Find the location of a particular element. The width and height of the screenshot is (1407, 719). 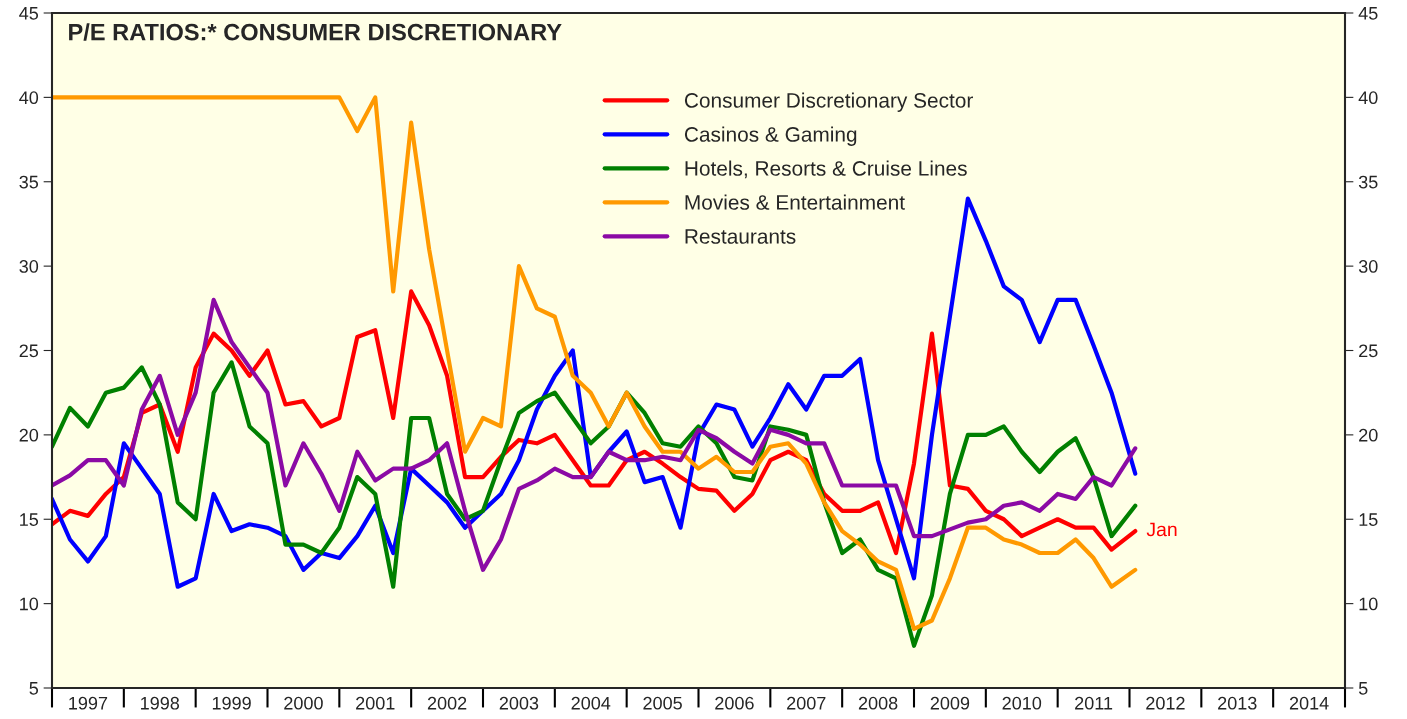

y2-tick-label: 45 is located at coordinates (1368, 13).